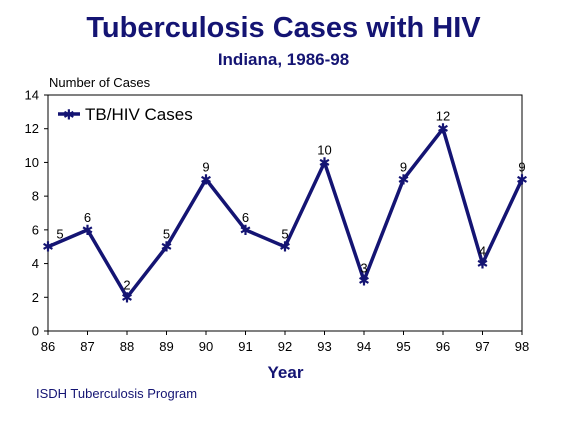  I want to click on x-tick-label: 94, so click(364, 346).